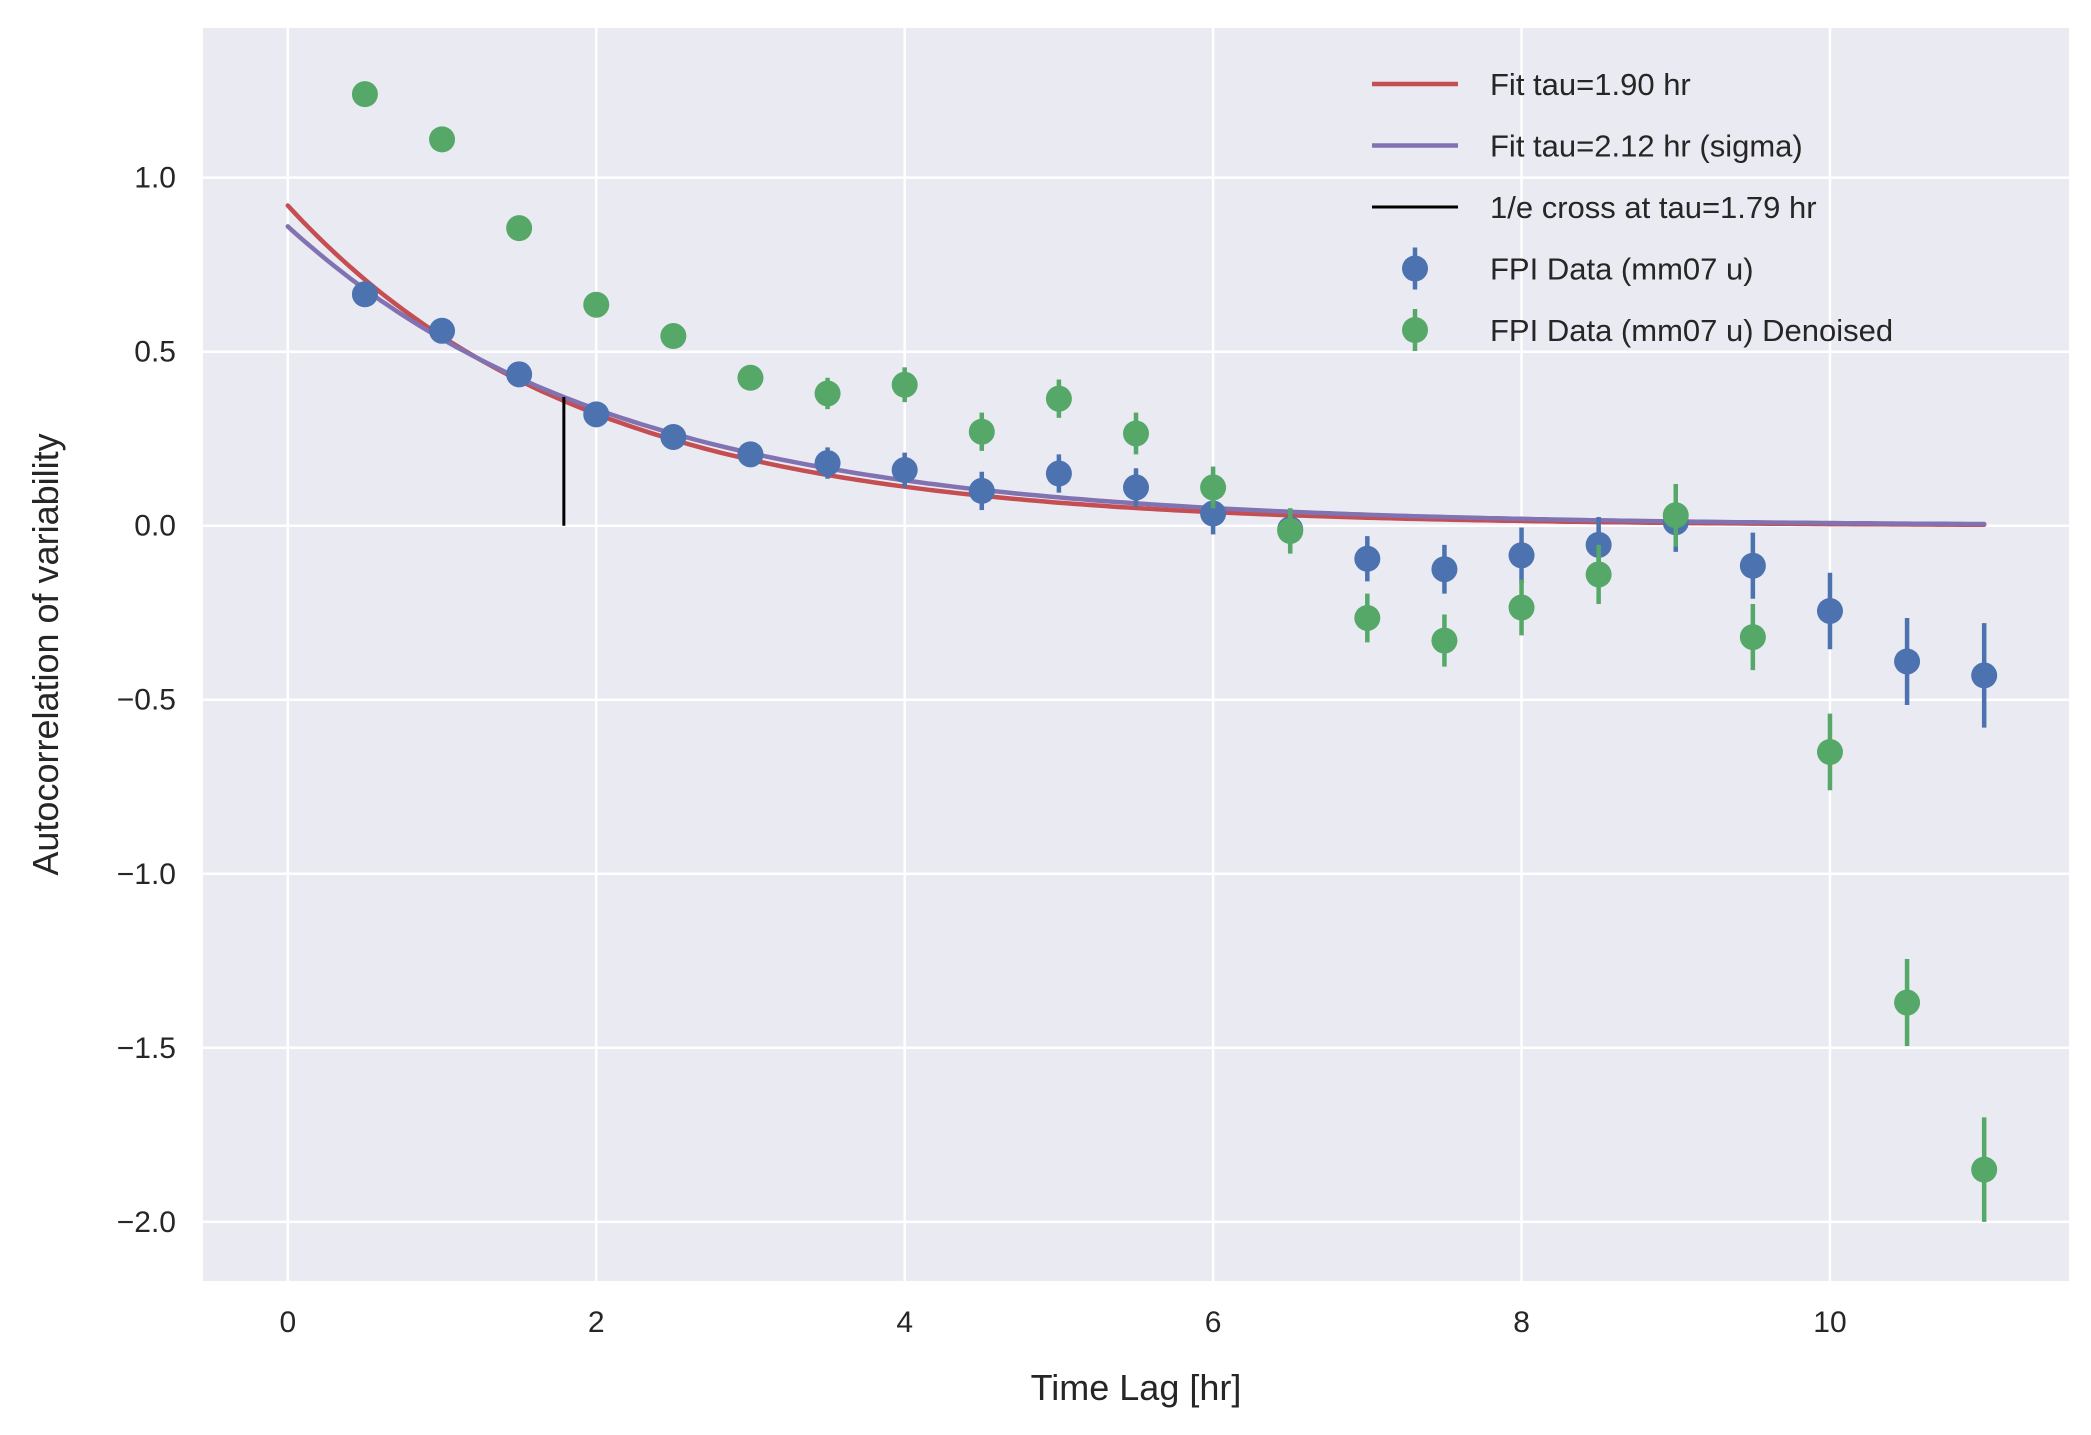 This screenshot has height=1435, width=2091. Describe the element at coordinates (1622, 269) in the screenshot. I see `legend-label: FPI Data (mm07 u)` at that location.